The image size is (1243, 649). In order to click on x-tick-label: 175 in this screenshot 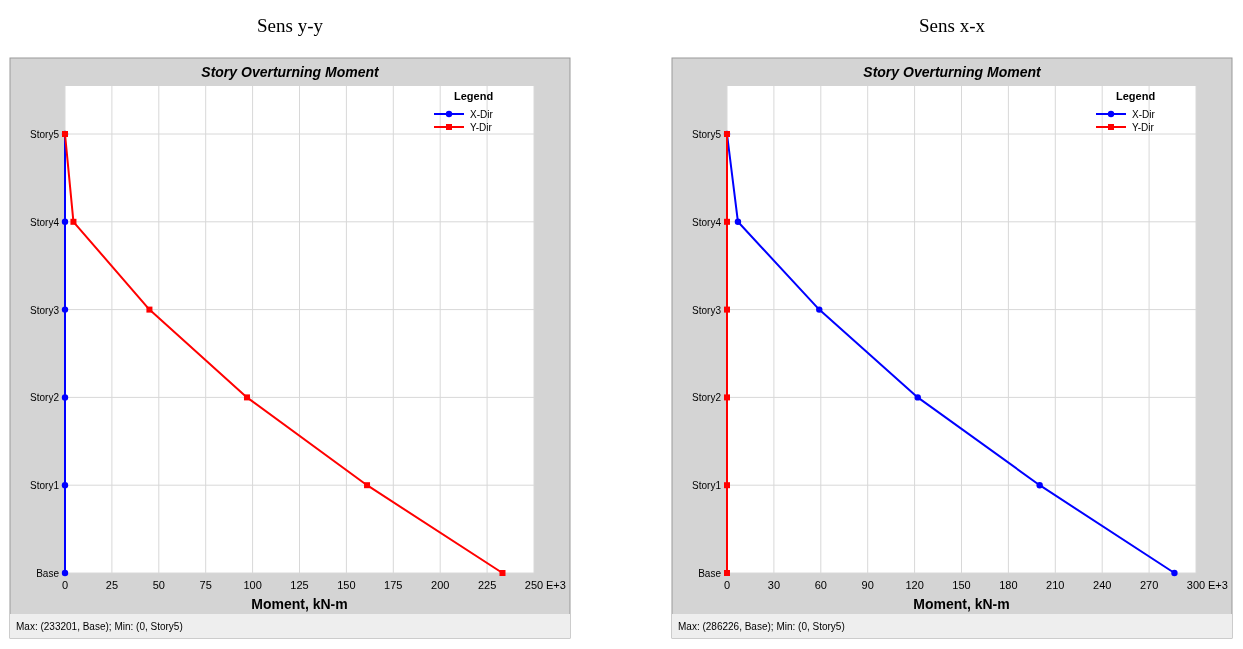, I will do `click(393, 585)`.